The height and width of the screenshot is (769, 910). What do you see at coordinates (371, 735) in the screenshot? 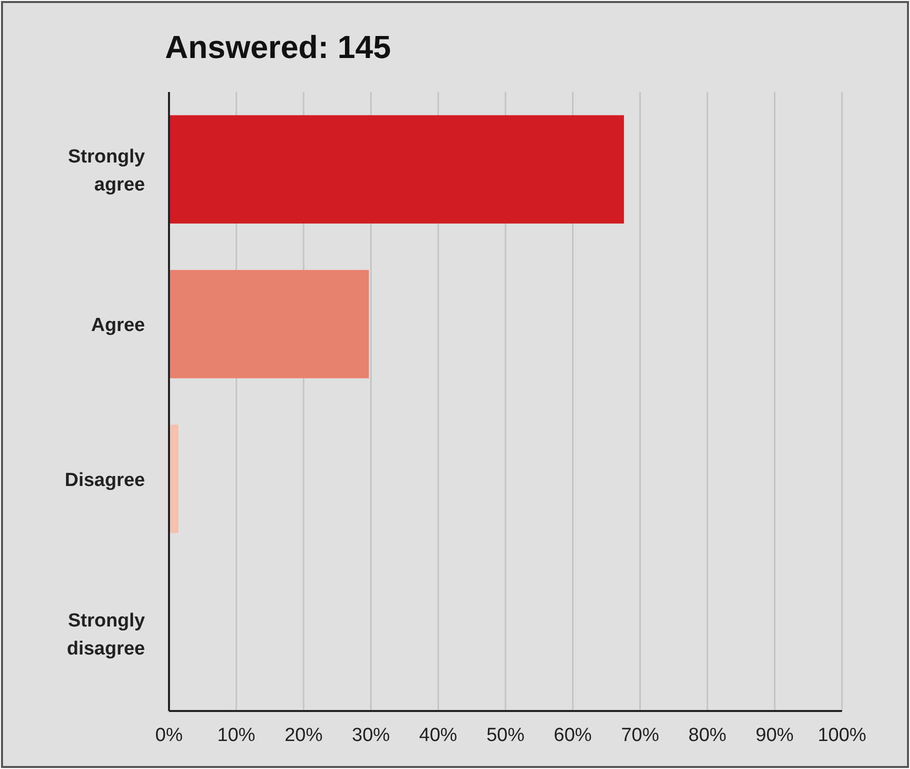
I see `x-tick-label: 30%` at bounding box center [371, 735].